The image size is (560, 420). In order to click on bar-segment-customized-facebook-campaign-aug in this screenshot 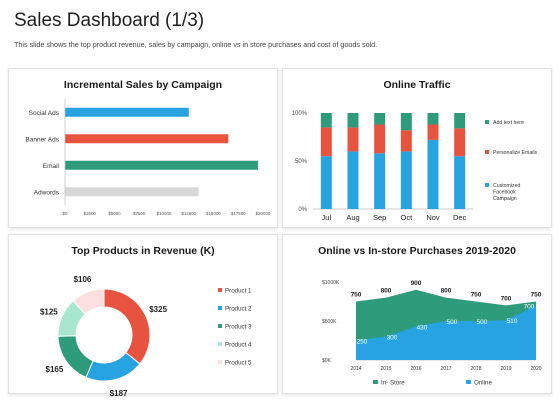, I will do `click(353, 180)`.